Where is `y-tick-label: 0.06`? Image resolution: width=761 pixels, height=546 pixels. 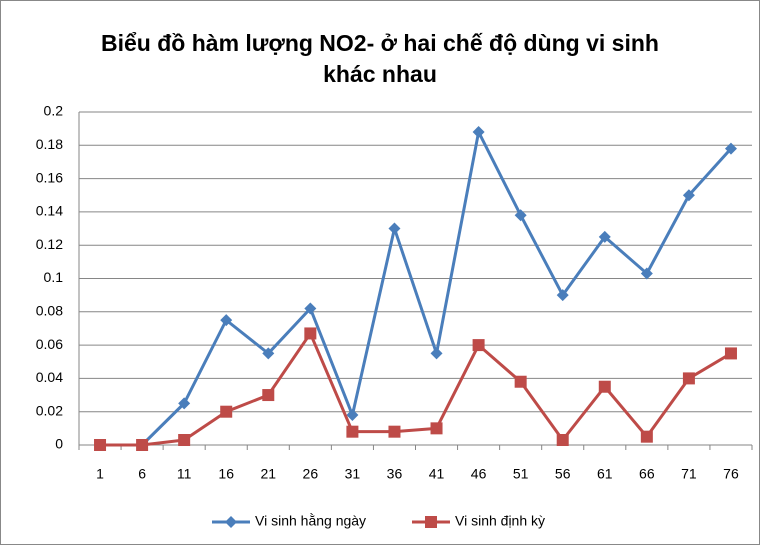
y-tick-label: 0.06 is located at coordinates (49, 344).